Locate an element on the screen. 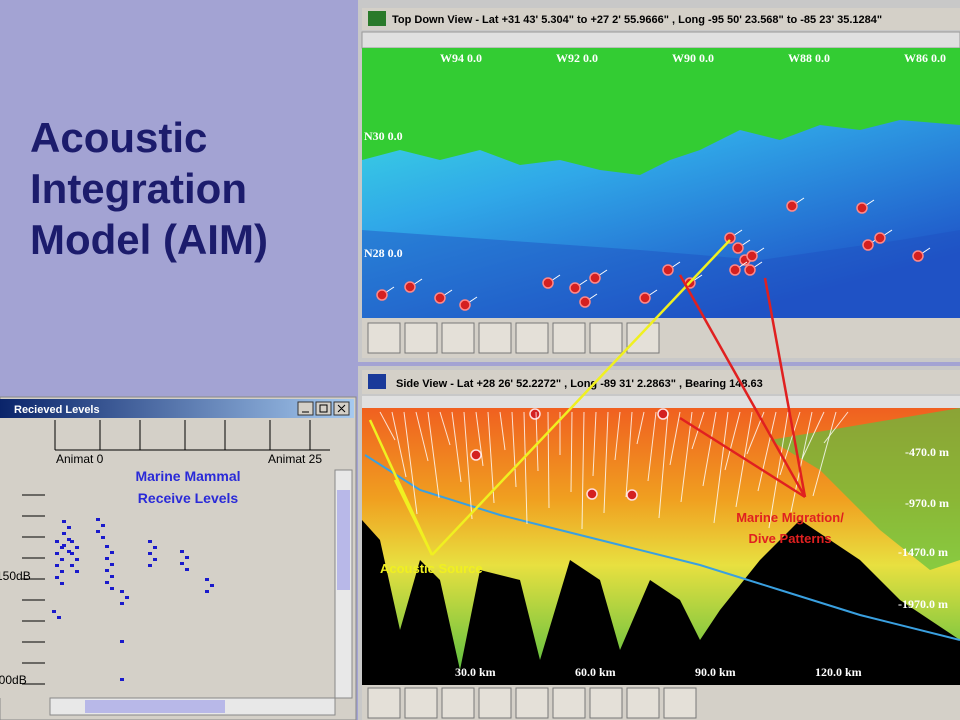  window-title: Recieved Levels is located at coordinates (57, 410).